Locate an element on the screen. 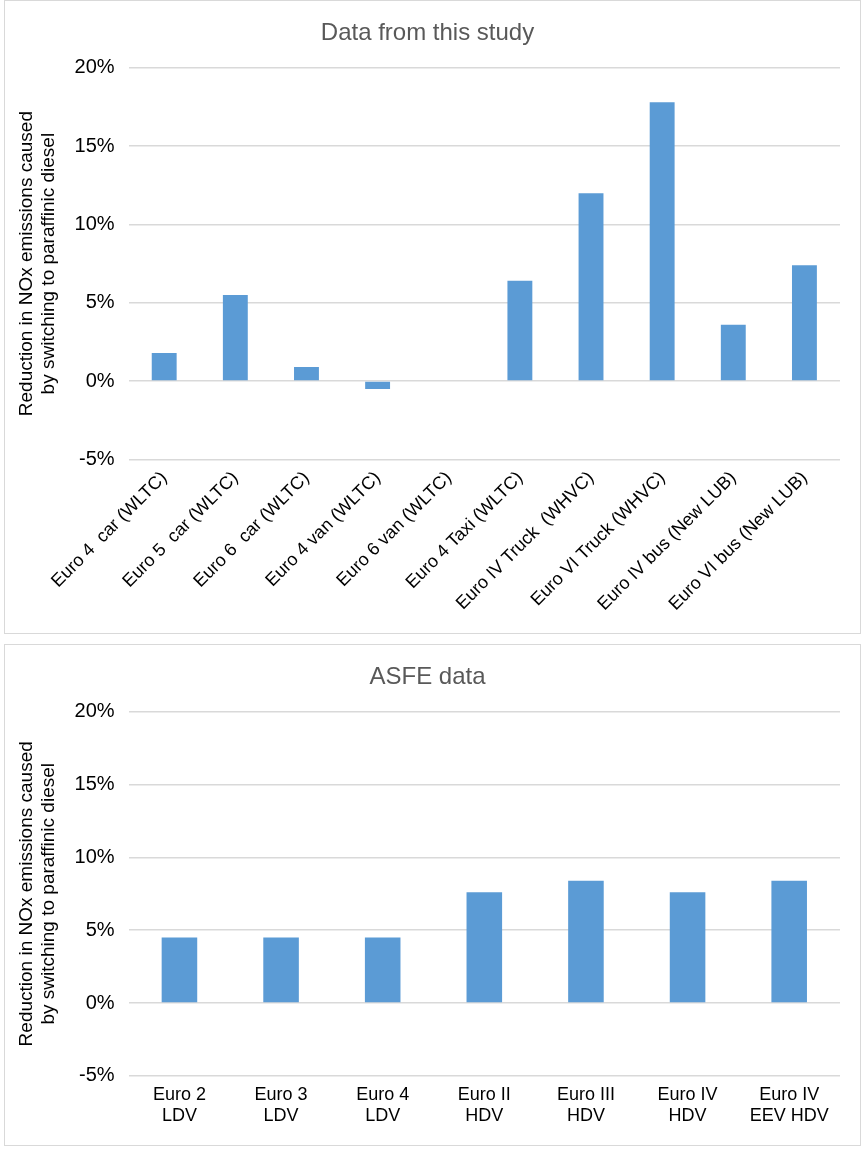 Image resolution: width=863 pixels, height=1173 pixels. x-tick-label: Euro 2 LDV is located at coordinates (179, 1104).